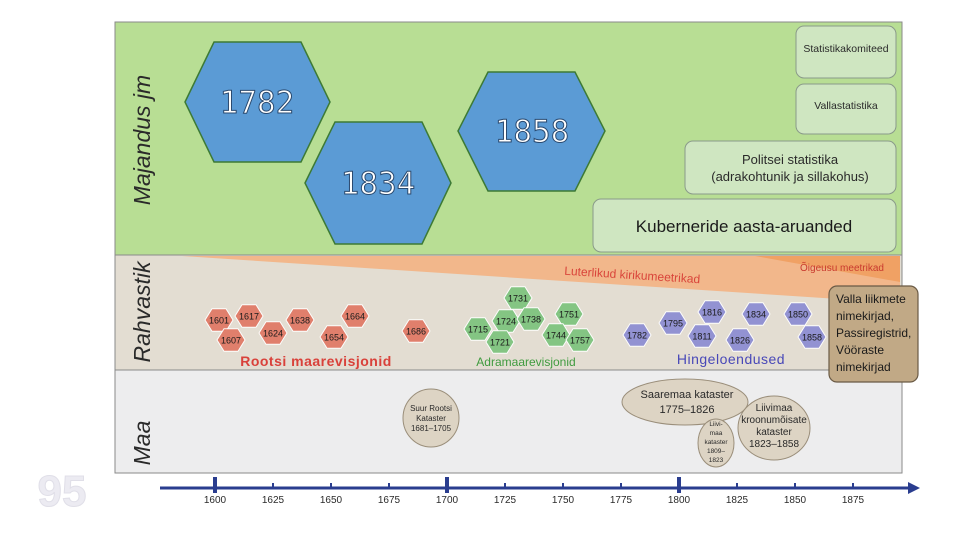 This screenshot has height=540, width=960. What do you see at coordinates (685, 402) in the screenshot?
I see `saaremaa-cadastre-ellipse` at bounding box center [685, 402].